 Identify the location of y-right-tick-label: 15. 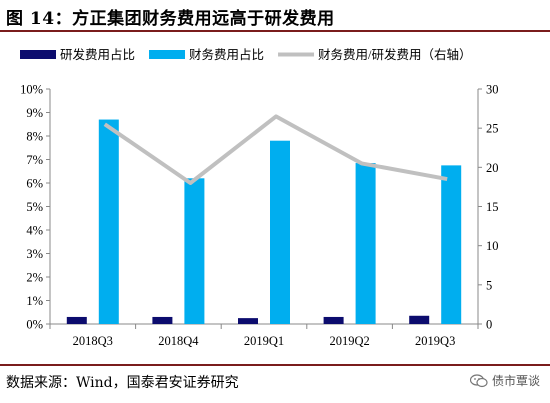
(492, 207).